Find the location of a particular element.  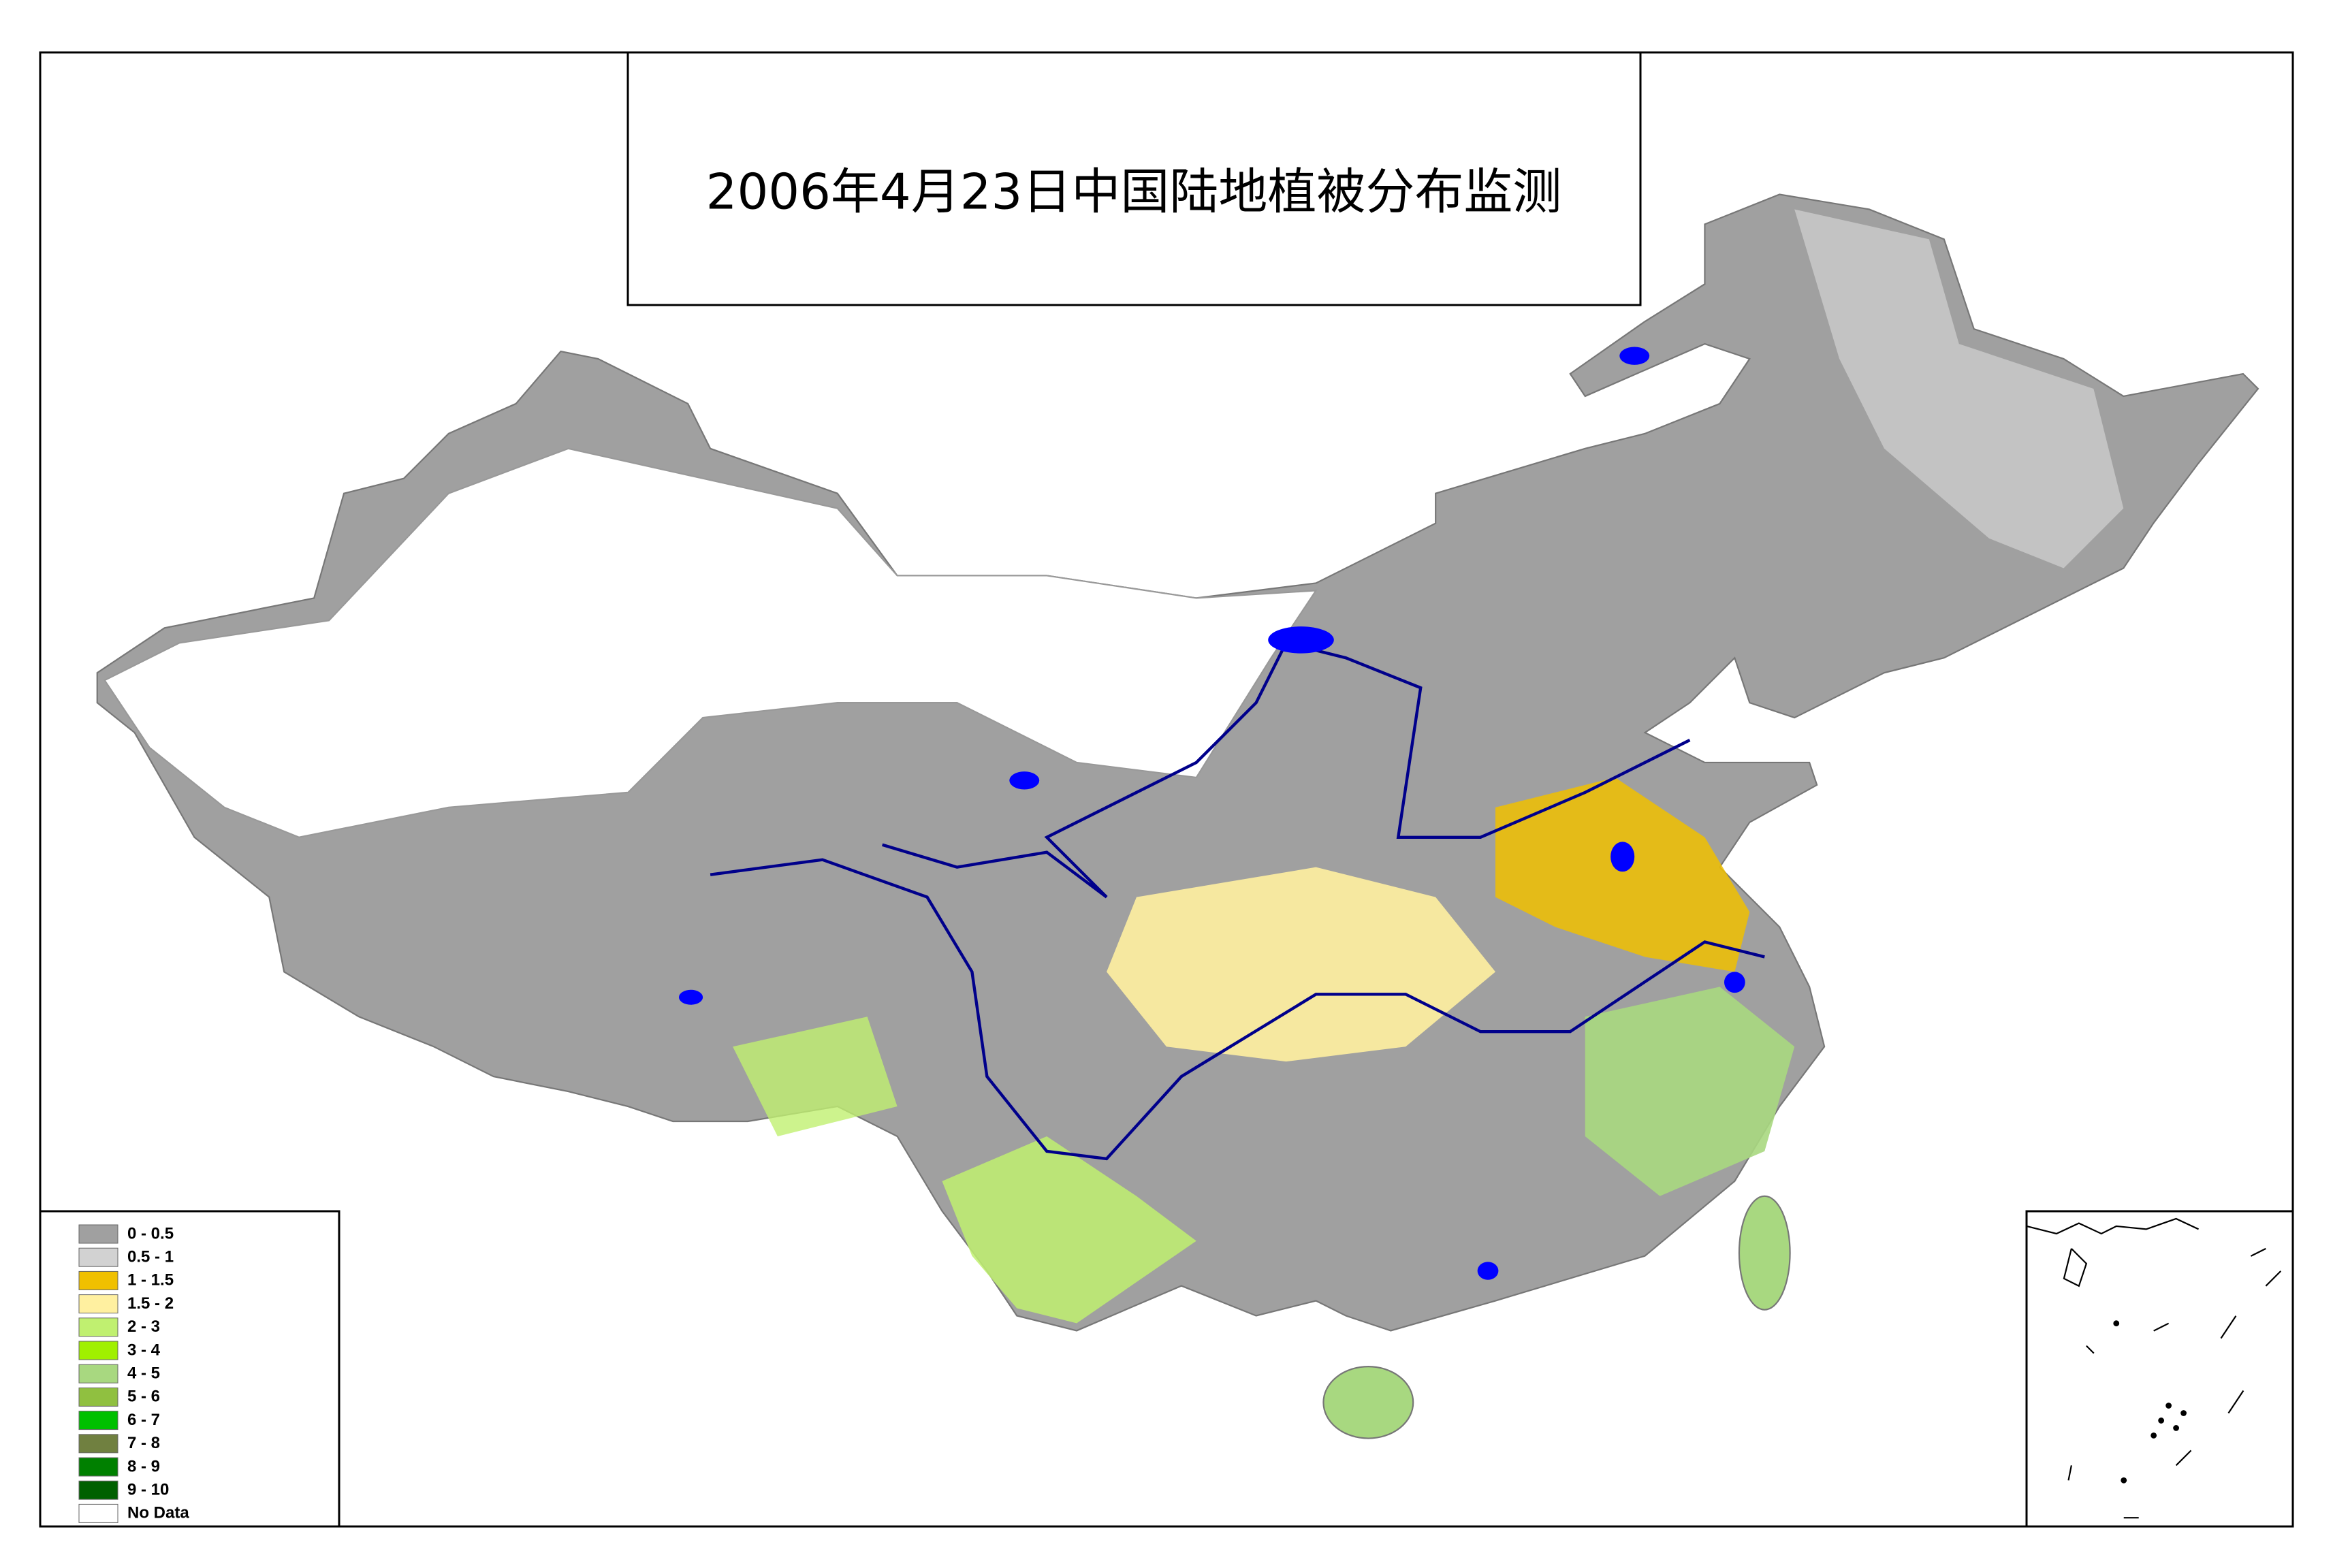

legend-label: 0.5 - 1 is located at coordinates (150, 1257).